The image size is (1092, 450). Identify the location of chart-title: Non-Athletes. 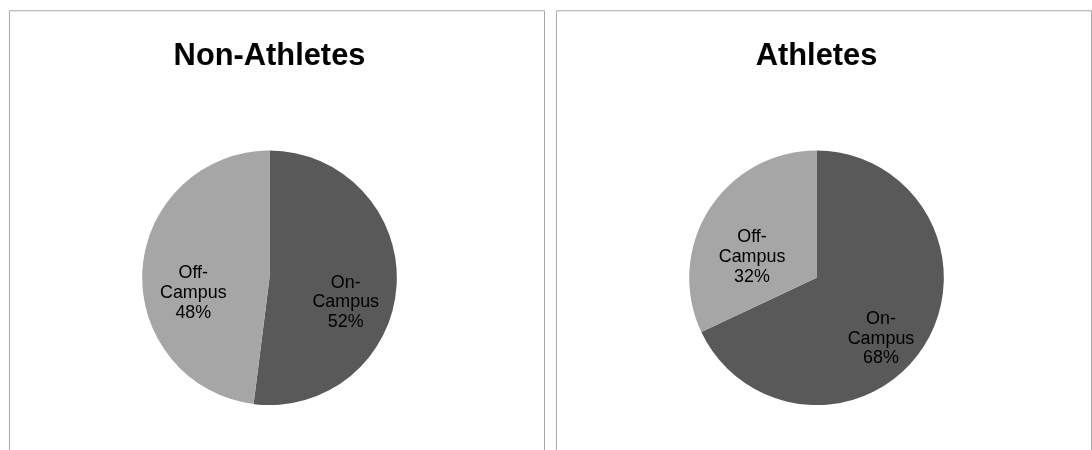
(269, 54).